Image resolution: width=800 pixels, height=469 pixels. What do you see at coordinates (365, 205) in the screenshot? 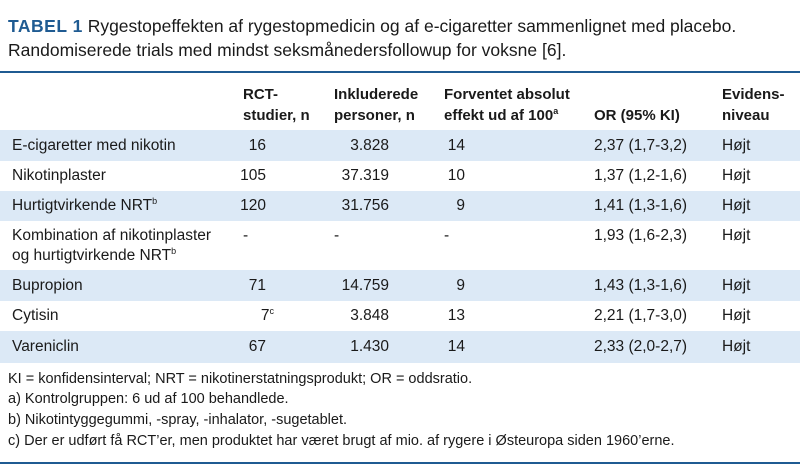
I see `row-included: 31.756` at bounding box center [365, 205].